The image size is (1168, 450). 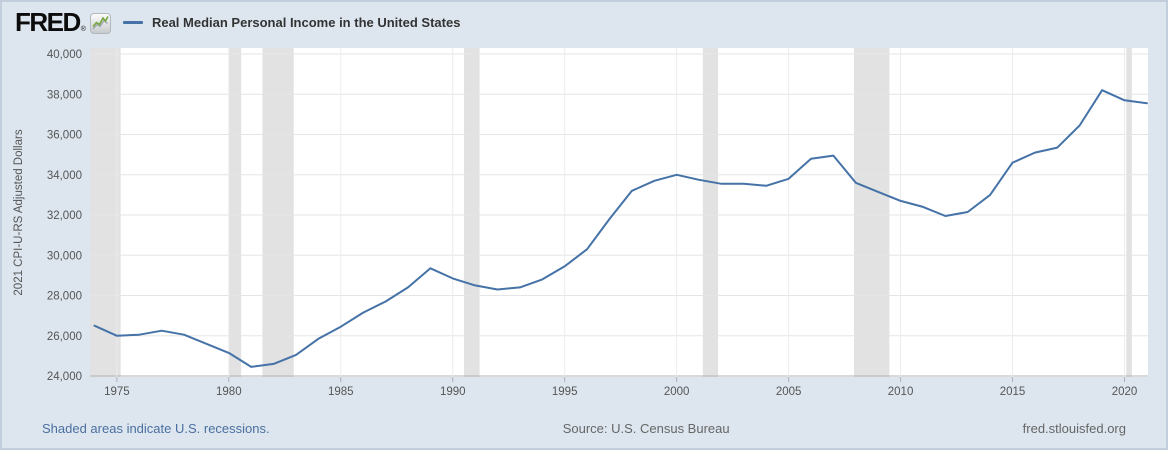 I want to click on fred-sparkline-icon, so click(x=100, y=23).